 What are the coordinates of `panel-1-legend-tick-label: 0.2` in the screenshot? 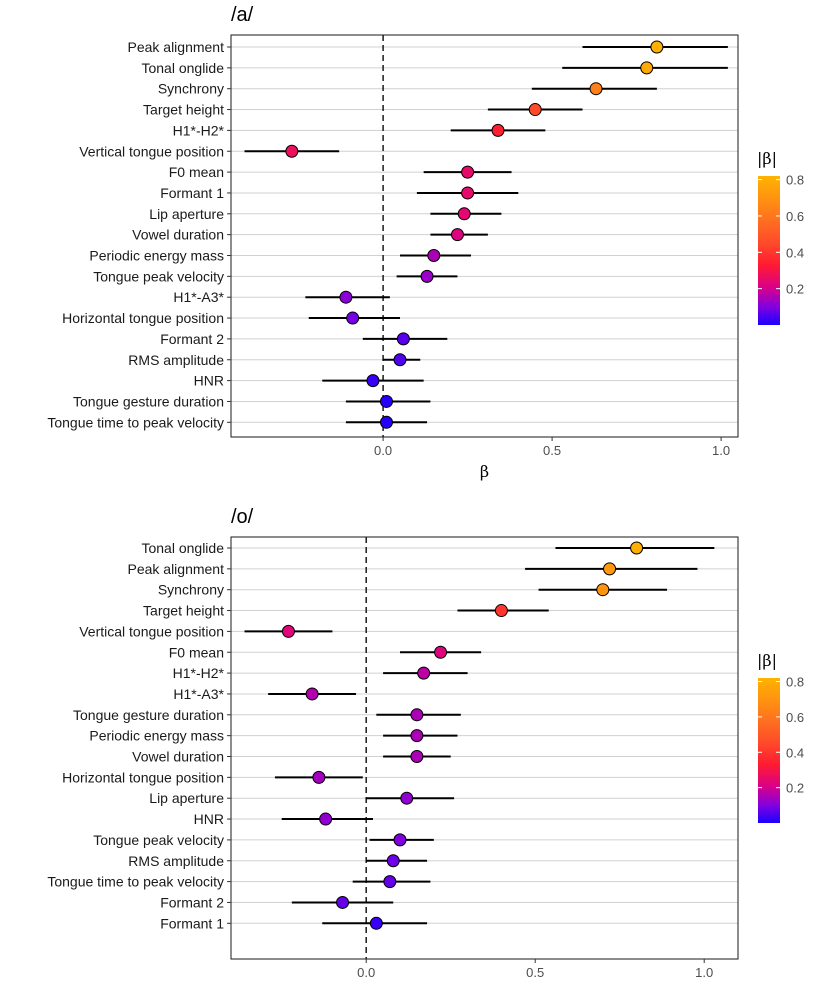 It's located at (795, 289).